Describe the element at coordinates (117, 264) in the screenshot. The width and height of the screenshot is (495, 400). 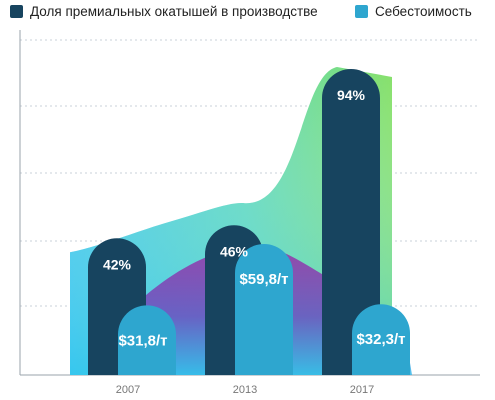
I see `data-label-share-2007: 42%` at that location.